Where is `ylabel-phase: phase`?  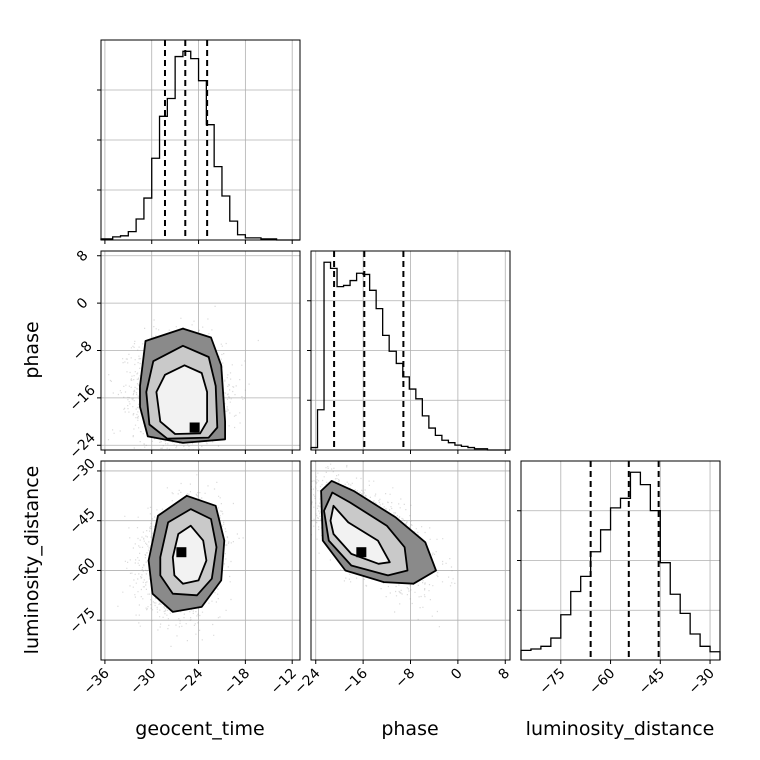 ylabel-phase: phase is located at coordinates (32, 349).